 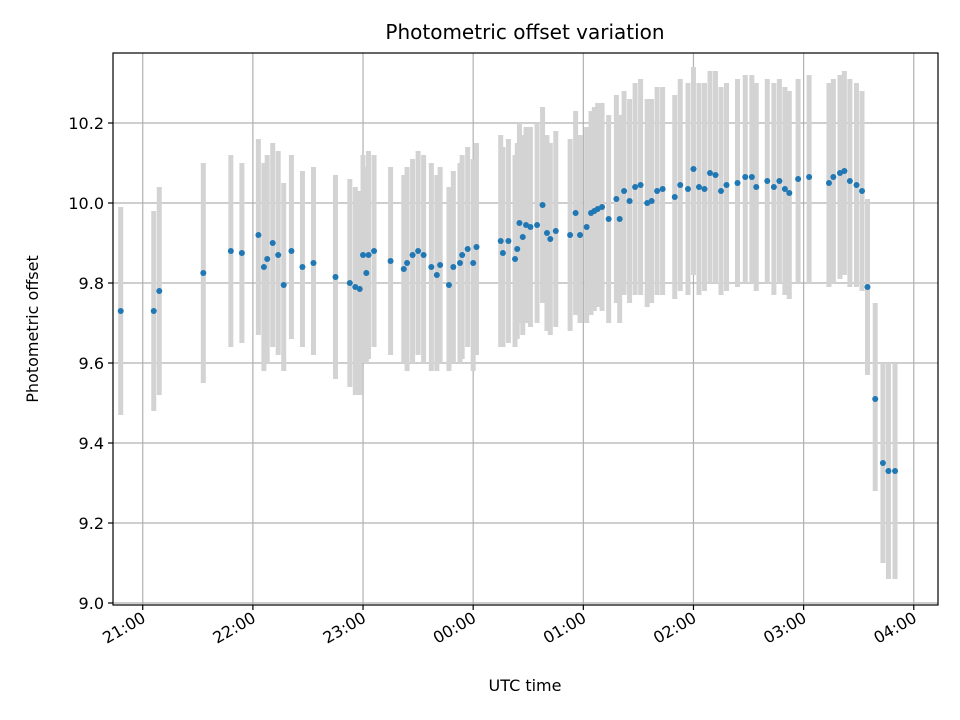 What do you see at coordinates (91, 523) in the screenshot?
I see `y-tick-label: 9.2` at bounding box center [91, 523].